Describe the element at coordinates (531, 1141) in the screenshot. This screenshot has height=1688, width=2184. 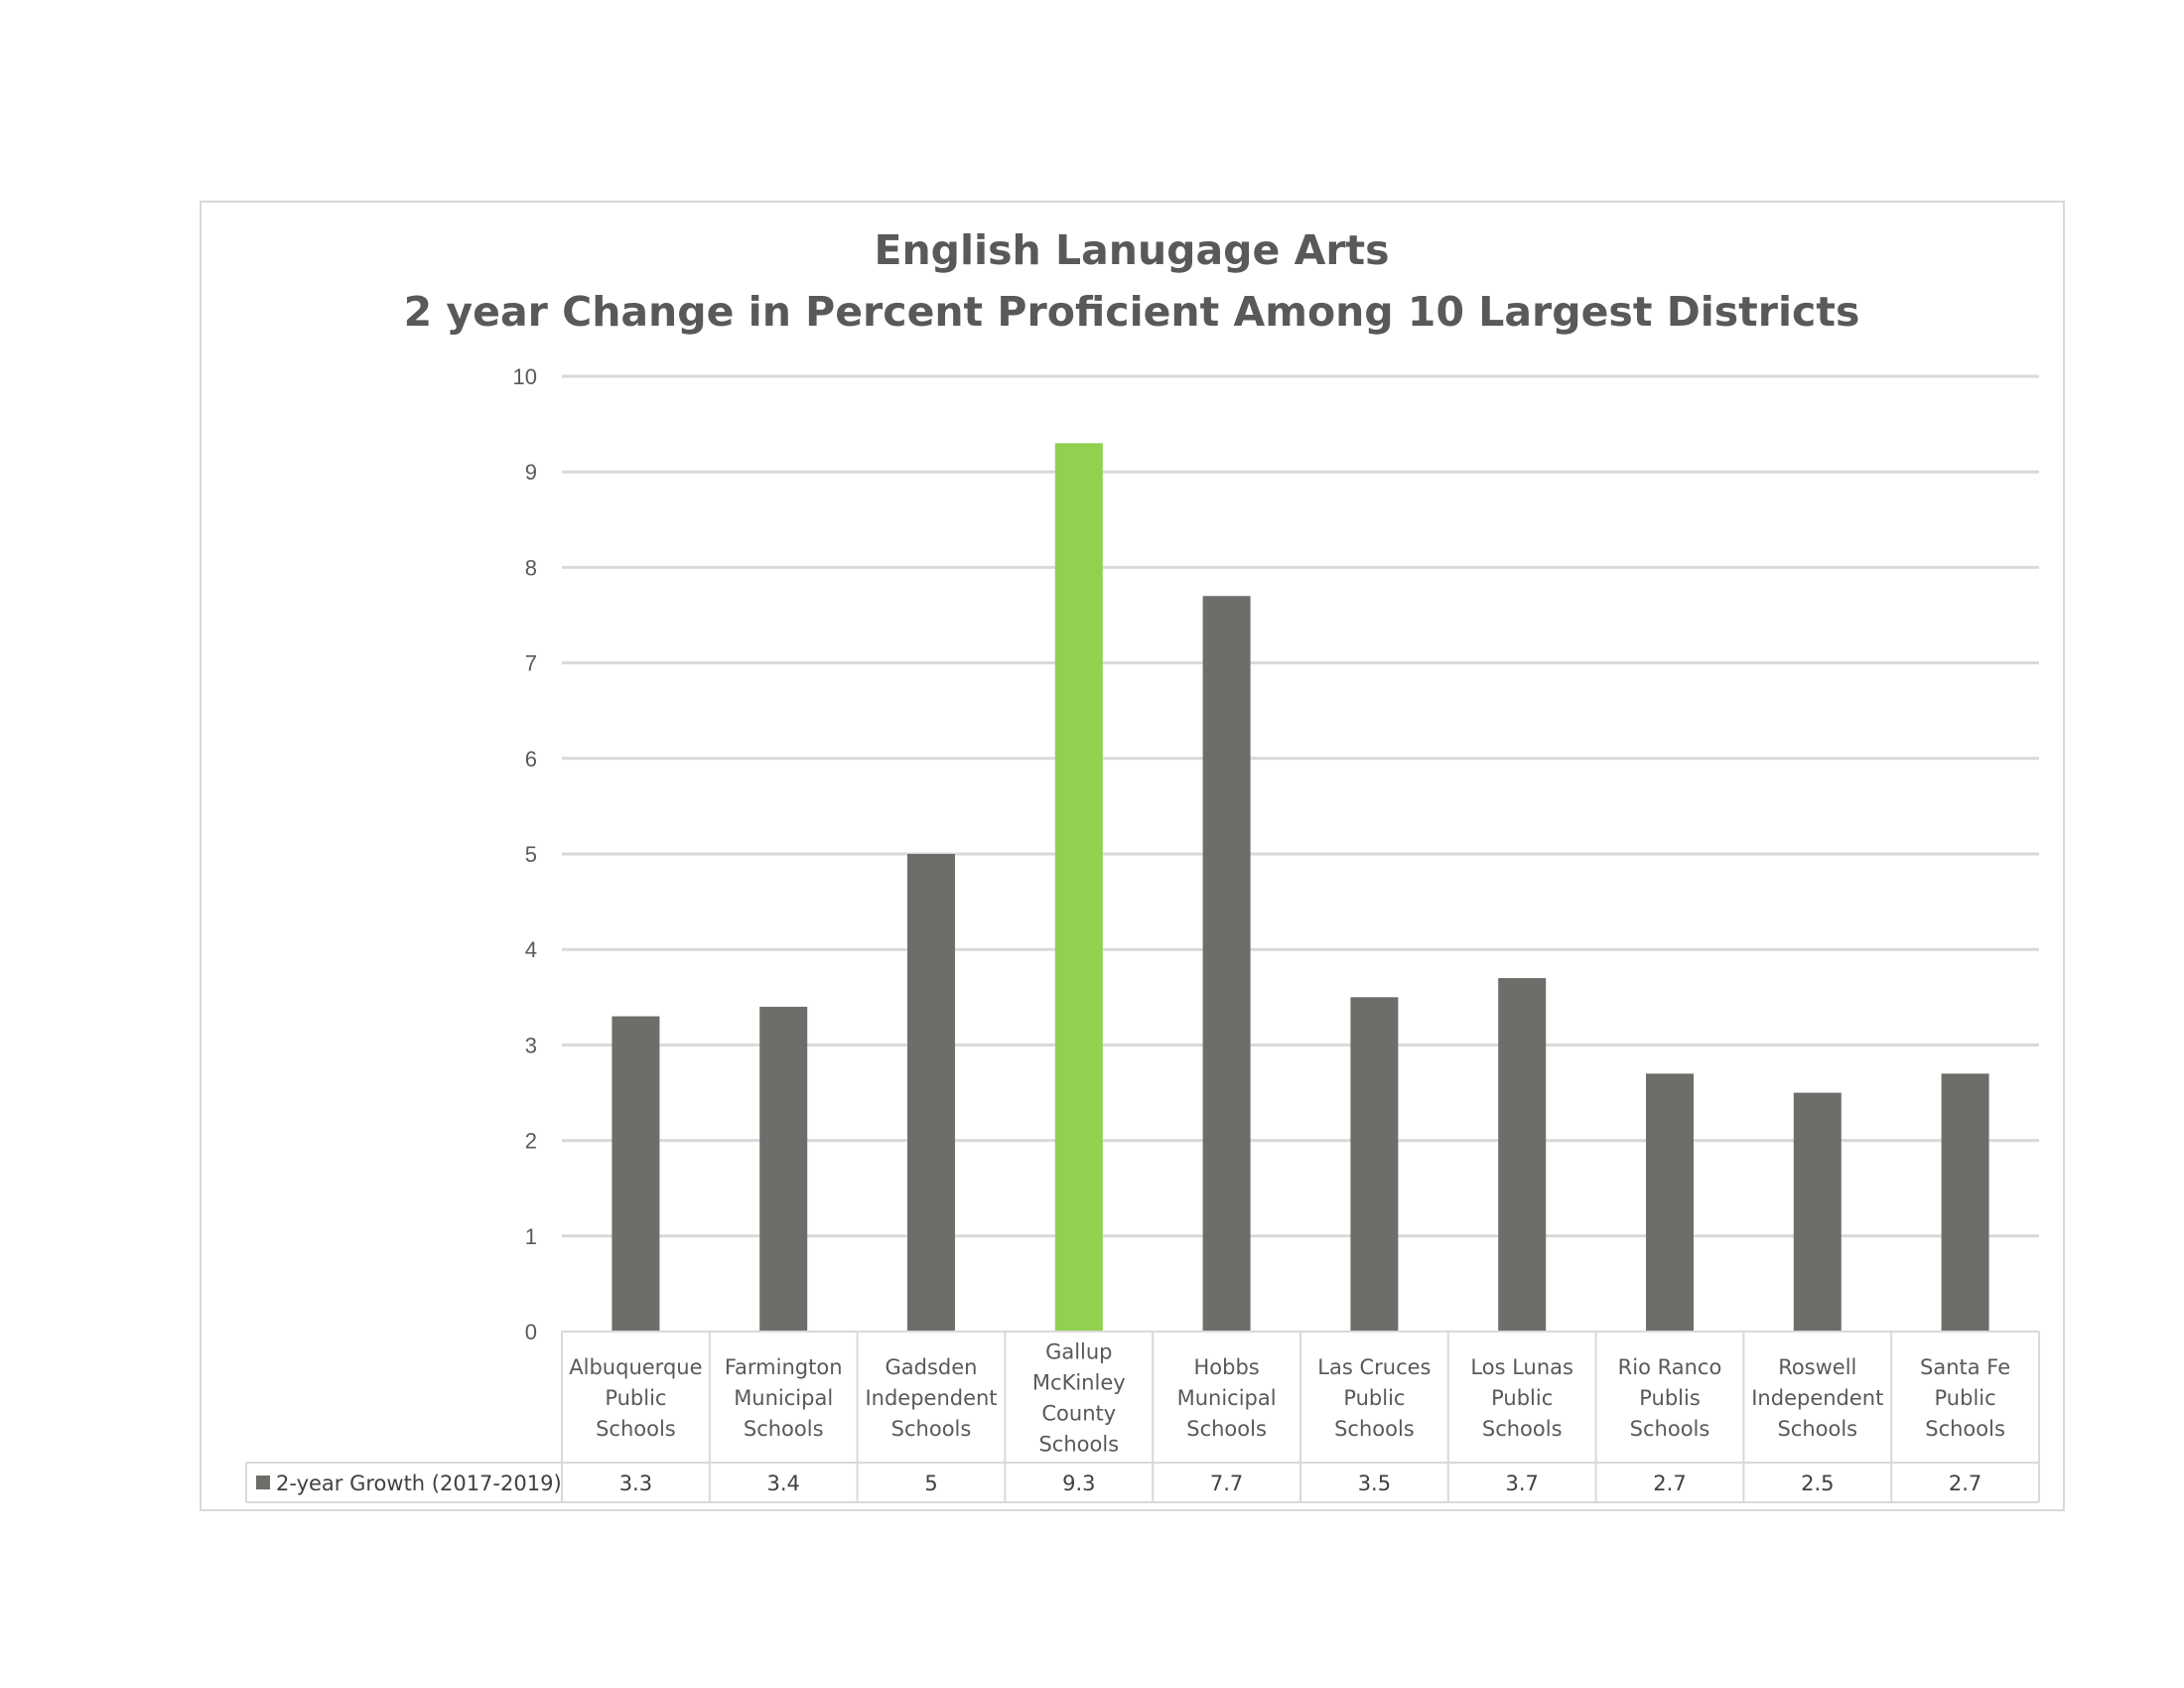
I see `y-tick-label-2: 2` at that location.